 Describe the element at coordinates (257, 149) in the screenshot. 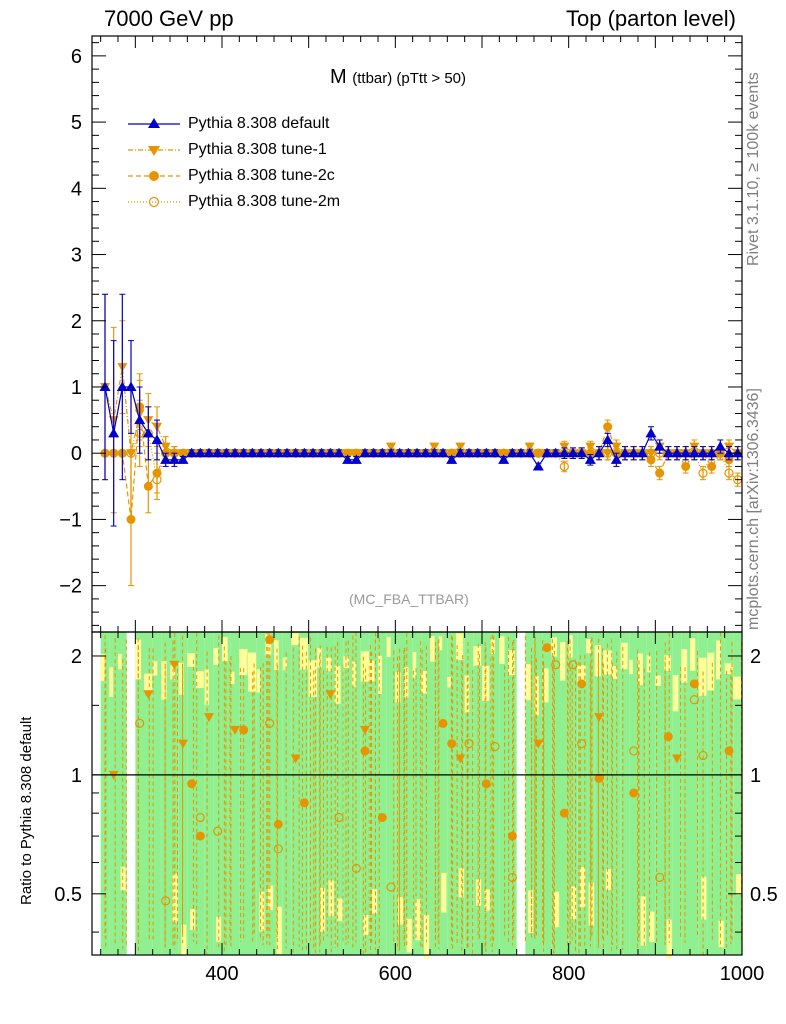

I see `legend-label: Pythia 8.308 tune-1` at that location.